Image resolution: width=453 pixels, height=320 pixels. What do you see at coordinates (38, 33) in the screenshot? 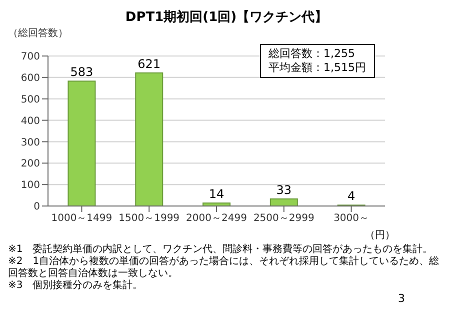
I see `y-axis-title: （総回答数）` at bounding box center [38, 33].